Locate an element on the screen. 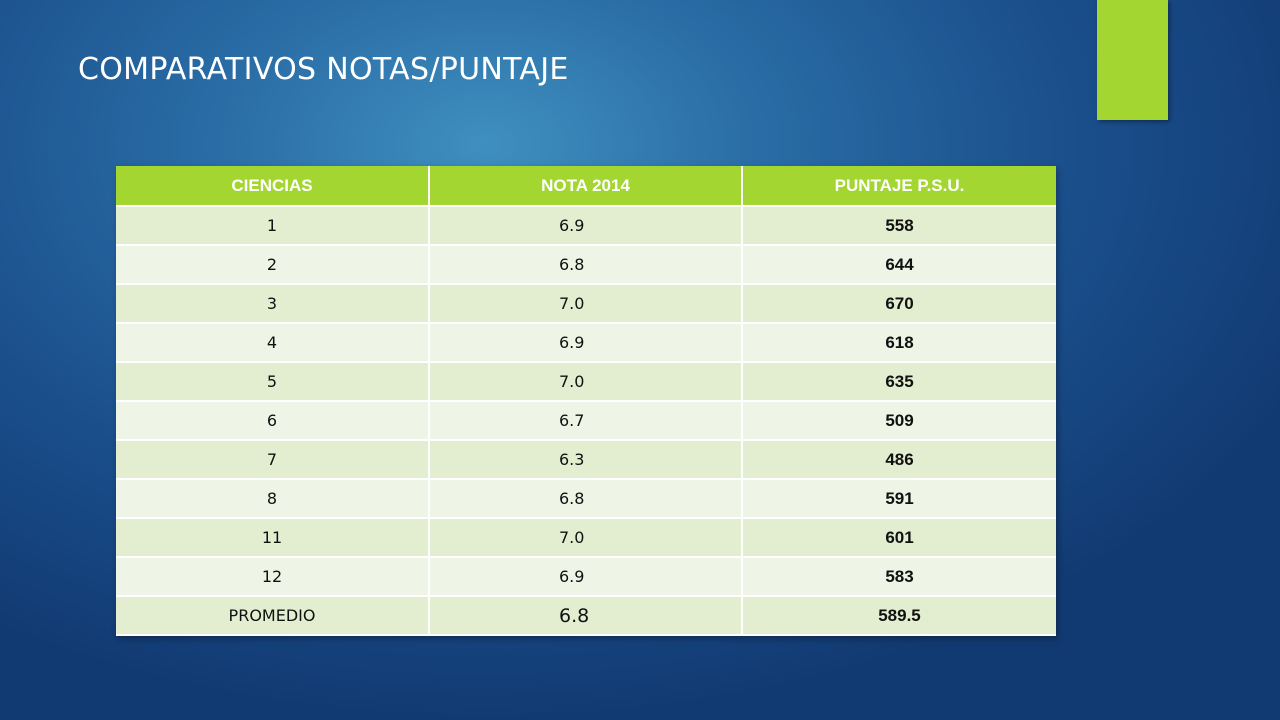 This screenshot has height=720, width=1280. puntaje-cell: 591 is located at coordinates (899, 499).